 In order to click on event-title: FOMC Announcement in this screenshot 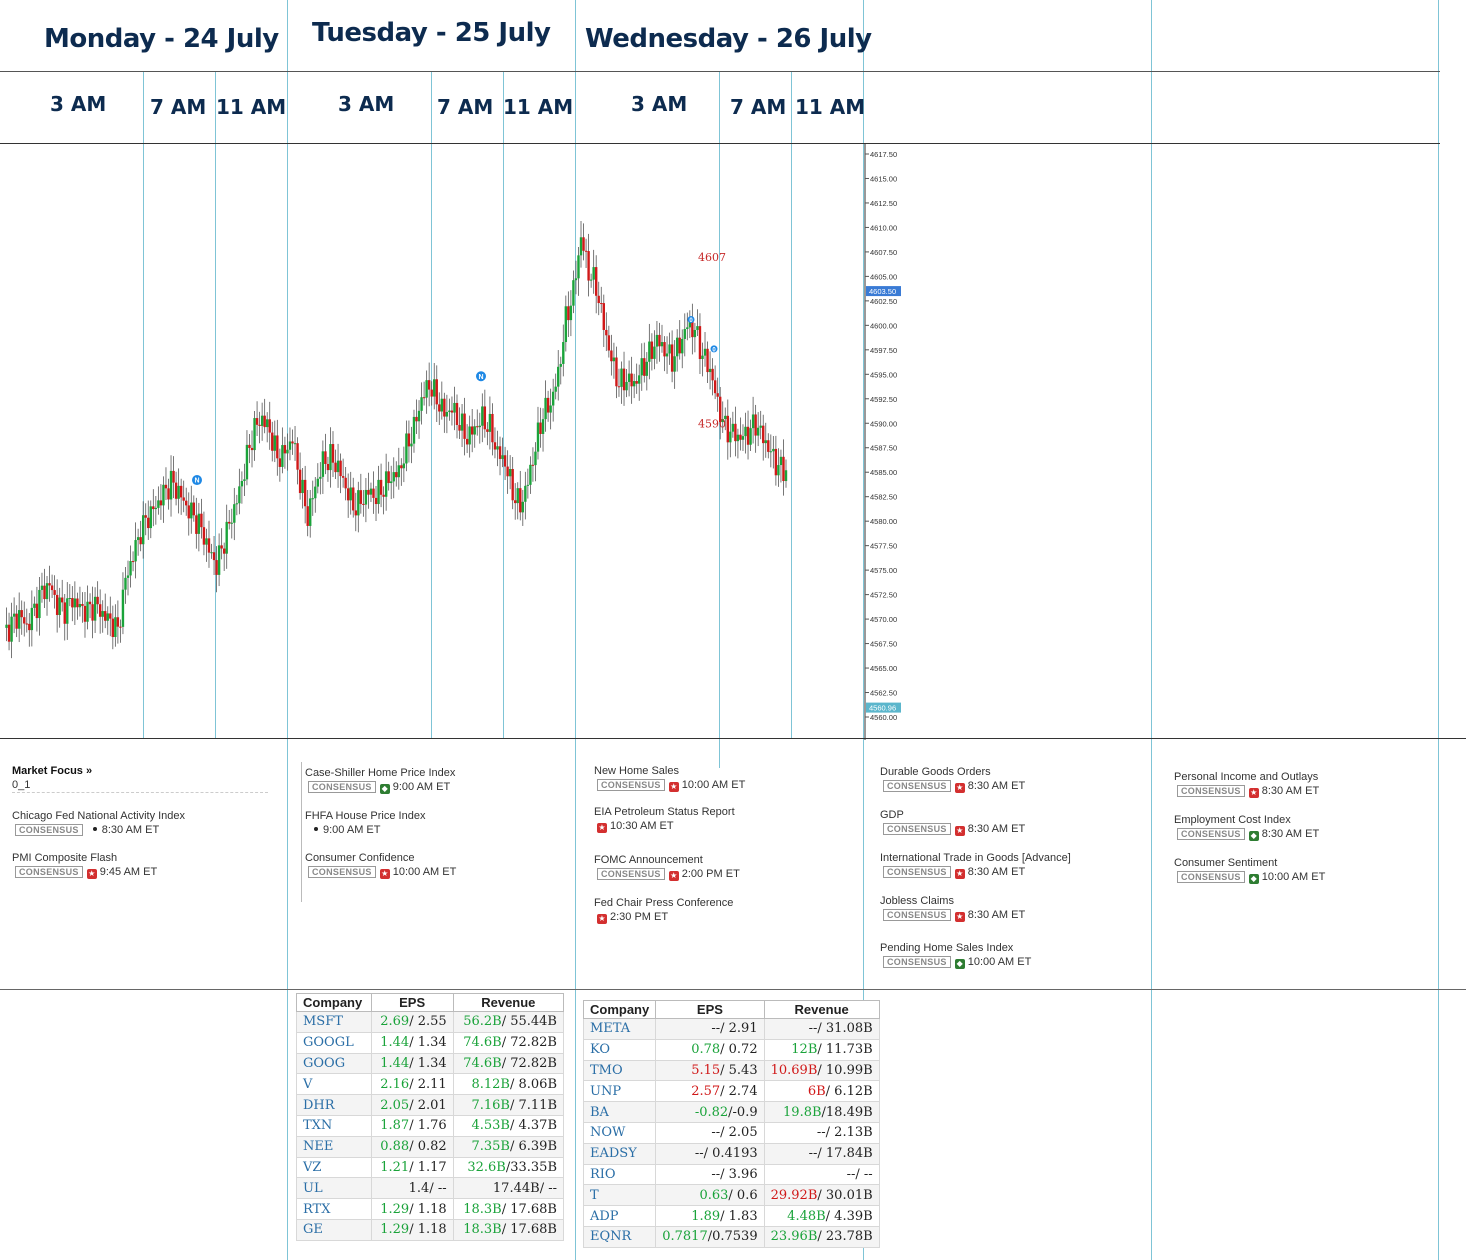, I will do `click(648, 860)`.